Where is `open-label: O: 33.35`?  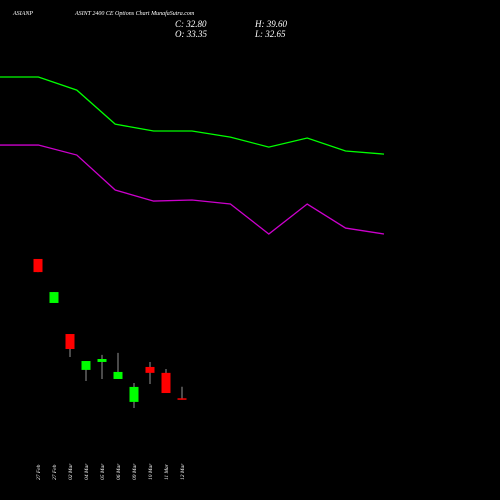
open-label: O: 33.35 is located at coordinates (191, 34).